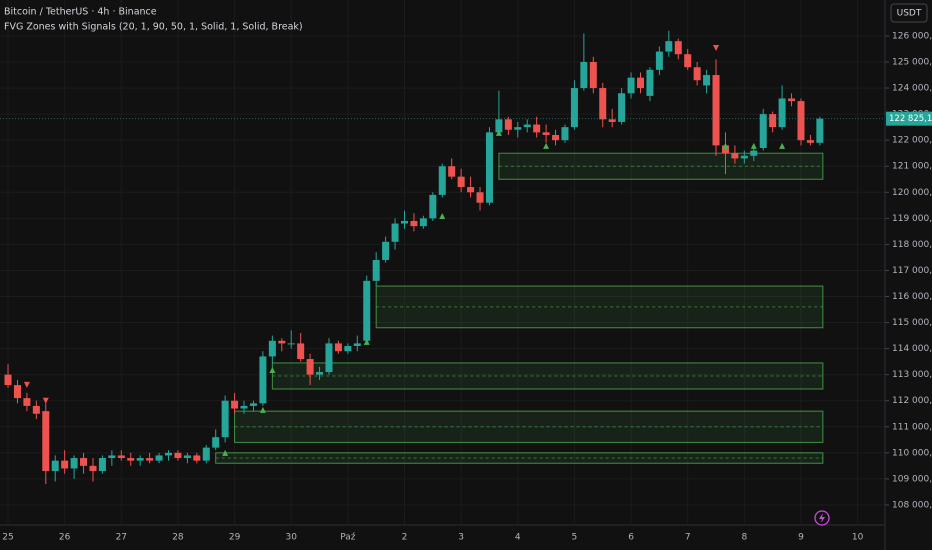  Describe the element at coordinates (178, 538) in the screenshot. I see `x-tick-label: 28` at that location.